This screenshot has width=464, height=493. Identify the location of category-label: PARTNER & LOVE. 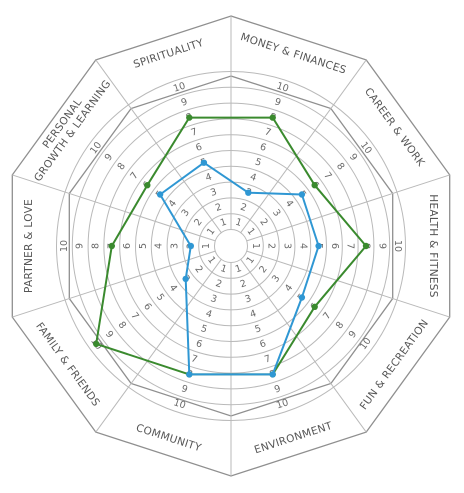
(29, 246).